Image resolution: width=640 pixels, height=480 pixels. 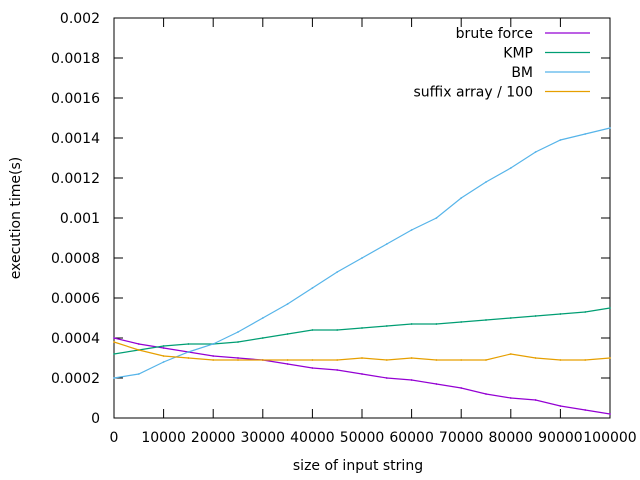 I want to click on y-tick-label: 0.0016, so click(x=75, y=99).